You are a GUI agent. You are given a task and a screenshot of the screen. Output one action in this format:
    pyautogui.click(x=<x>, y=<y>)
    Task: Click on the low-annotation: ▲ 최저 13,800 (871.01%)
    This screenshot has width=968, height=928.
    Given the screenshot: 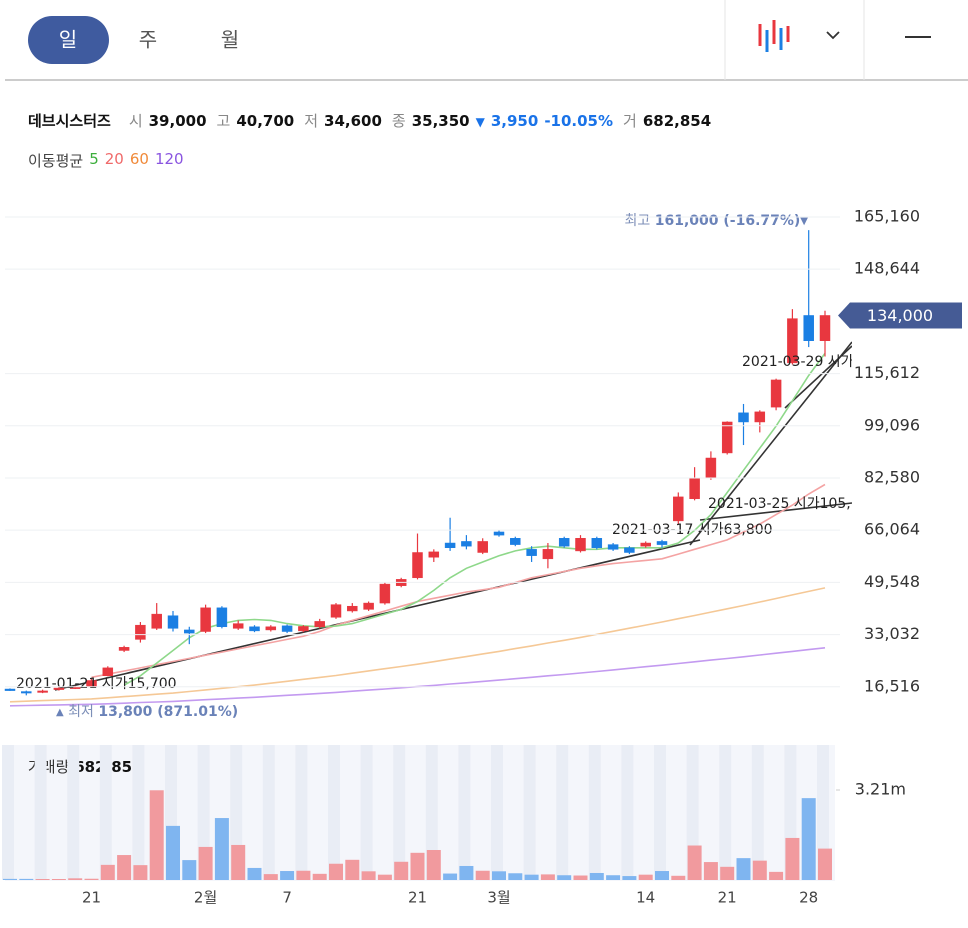 What is the action you would take?
    pyautogui.click(x=147, y=712)
    